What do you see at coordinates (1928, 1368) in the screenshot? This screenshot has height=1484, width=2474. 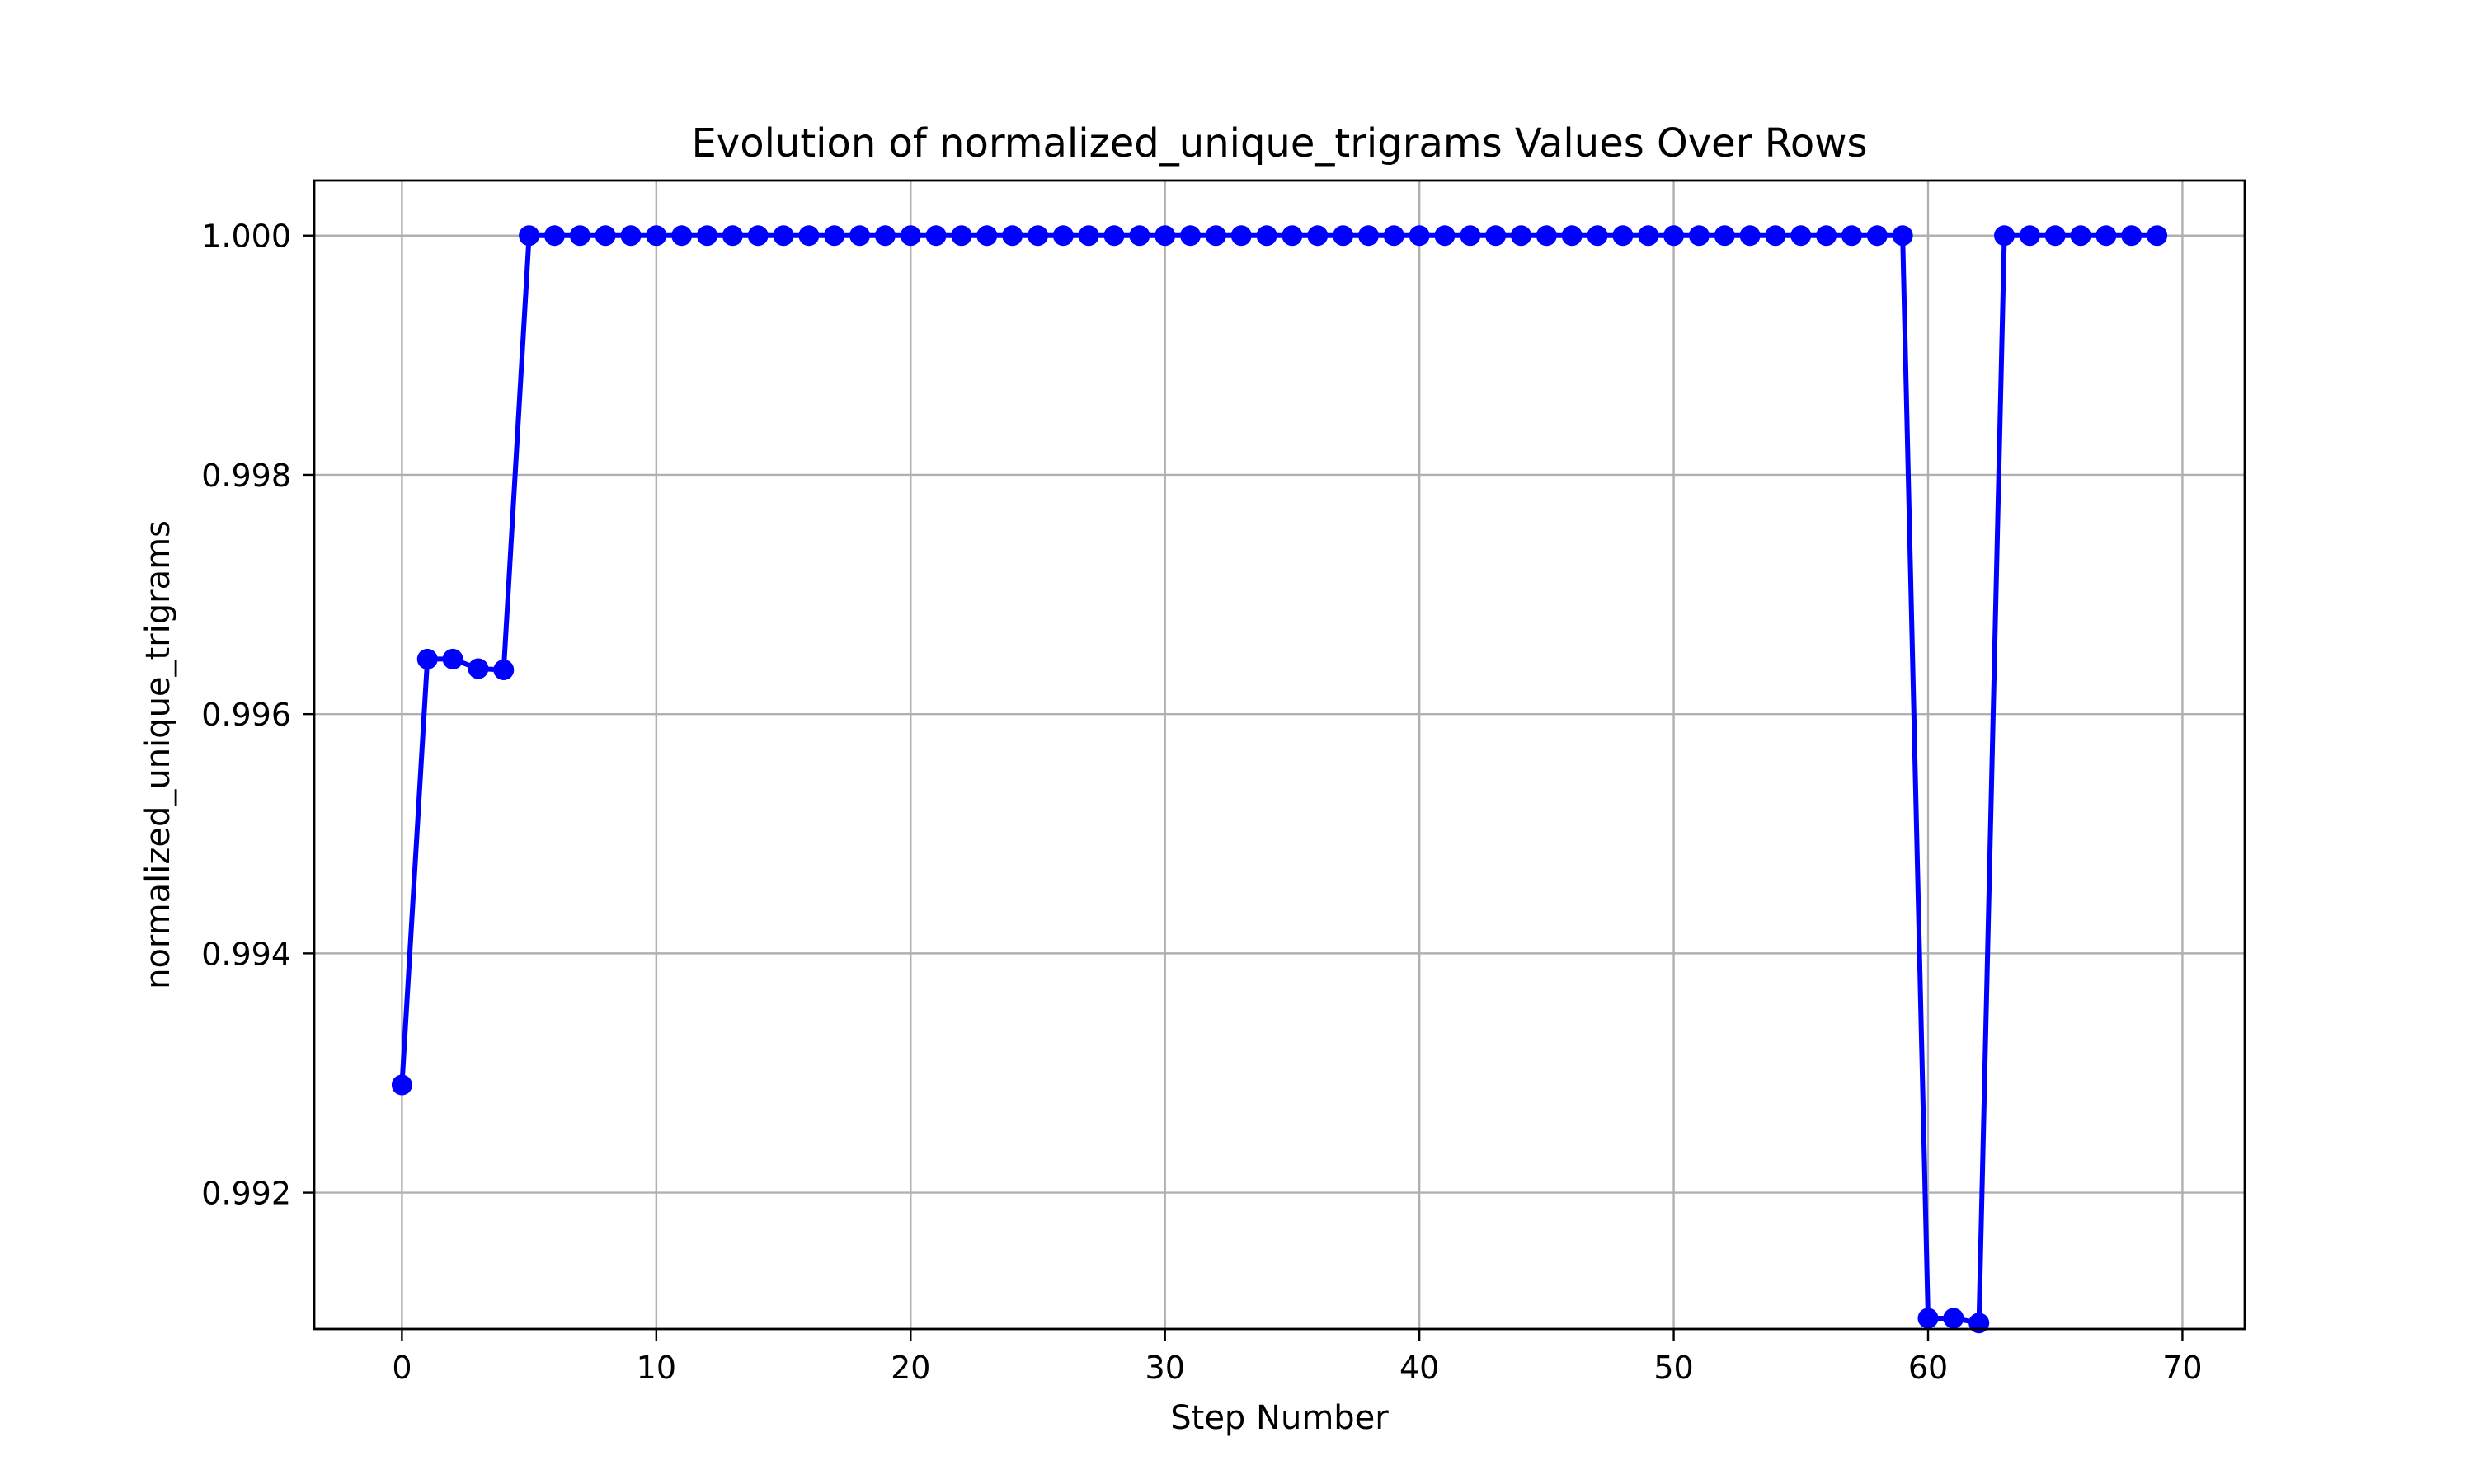 I see `x-tick-label: 60` at bounding box center [1928, 1368].